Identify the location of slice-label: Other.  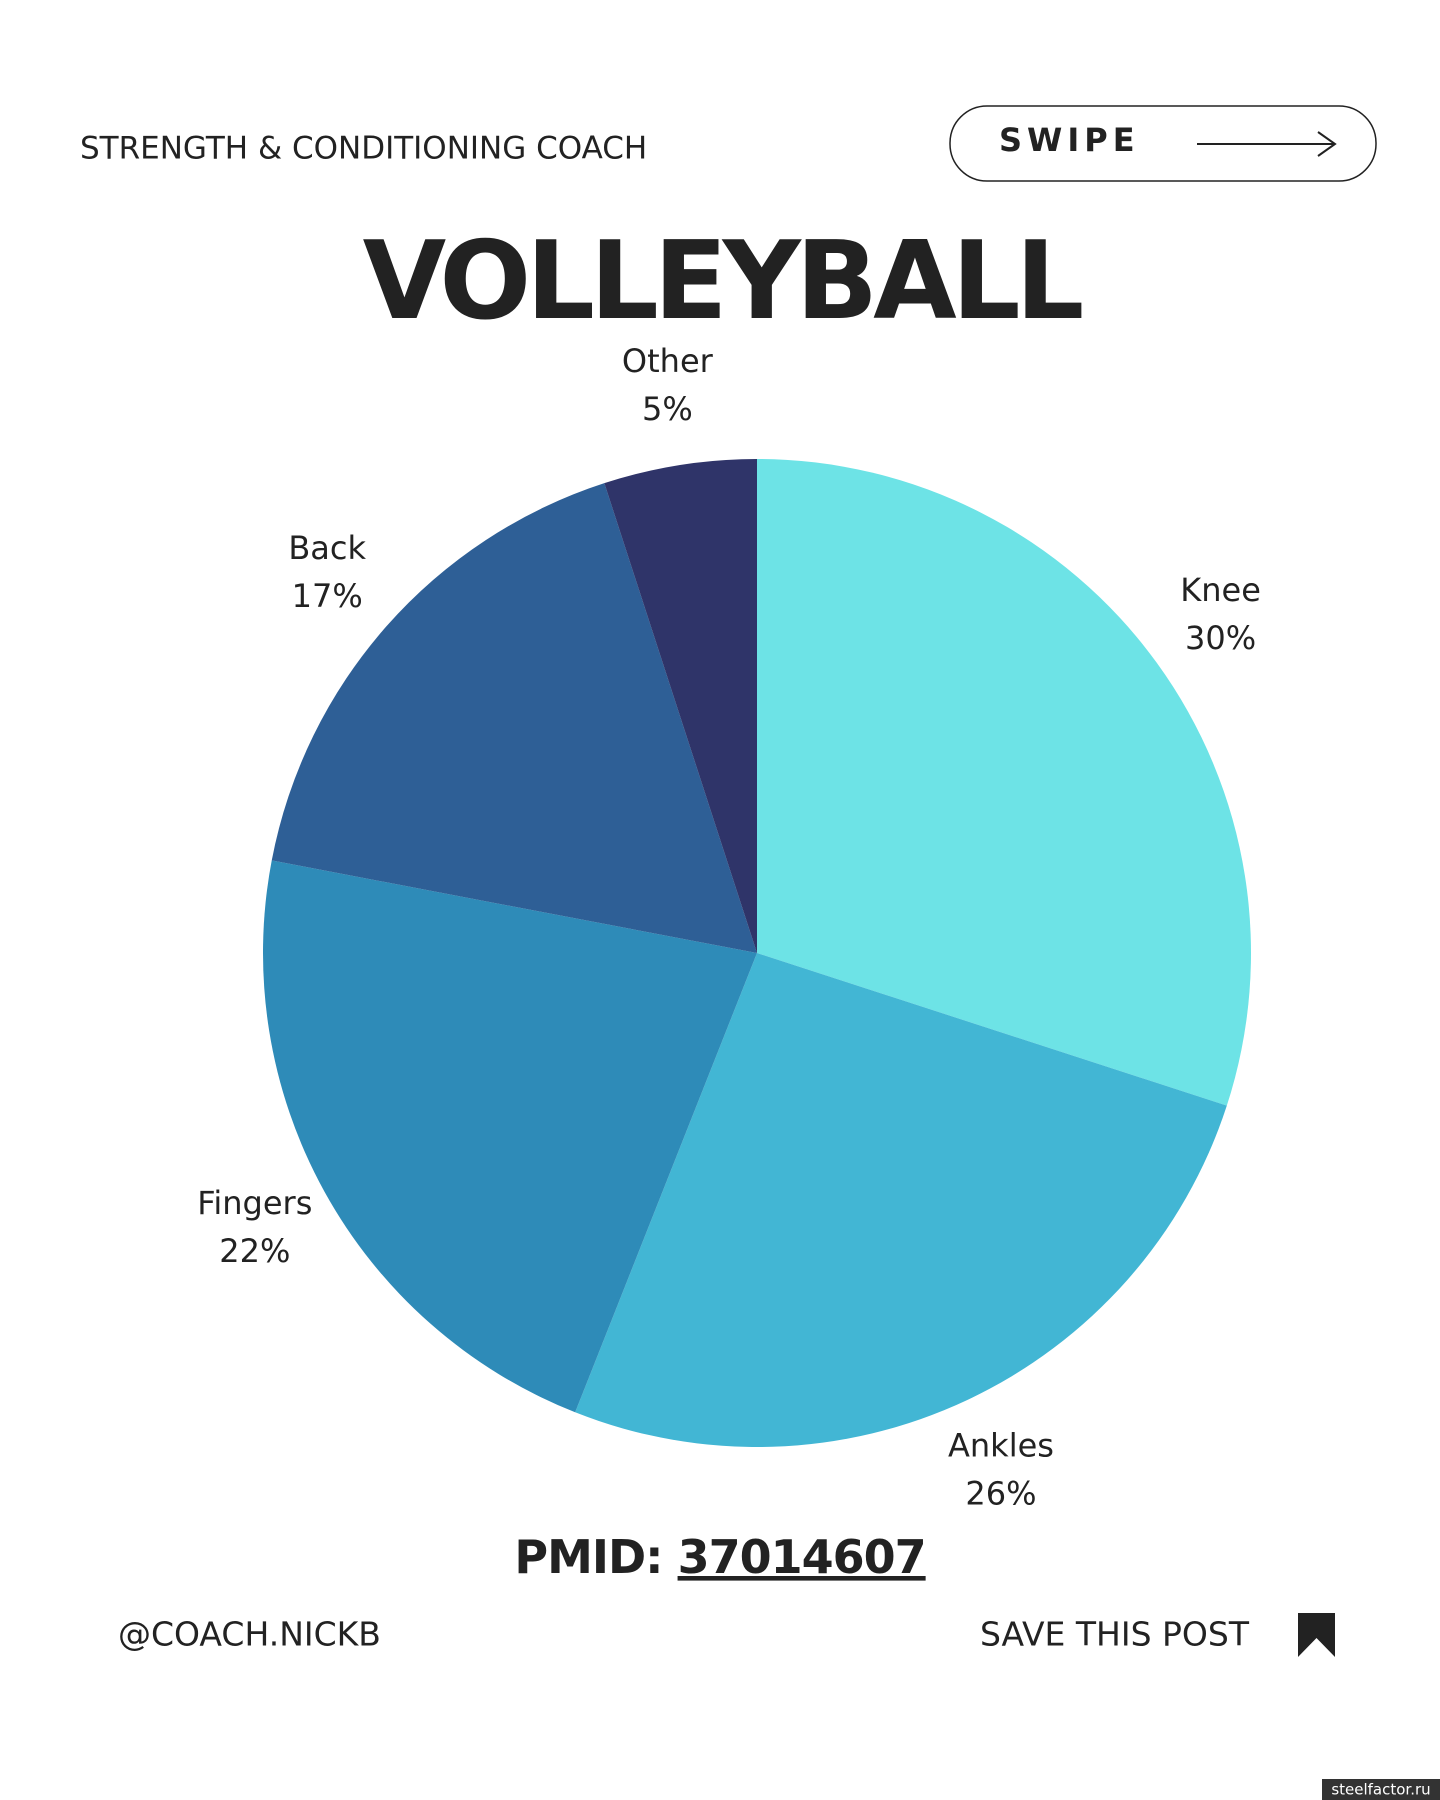
(668, 361).